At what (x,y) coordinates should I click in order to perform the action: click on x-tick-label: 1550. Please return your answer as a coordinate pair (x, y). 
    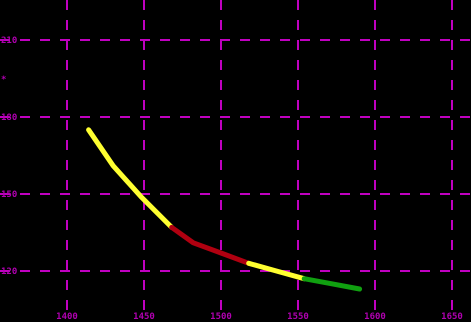
    Looking at the image, I should click on (298, 317).